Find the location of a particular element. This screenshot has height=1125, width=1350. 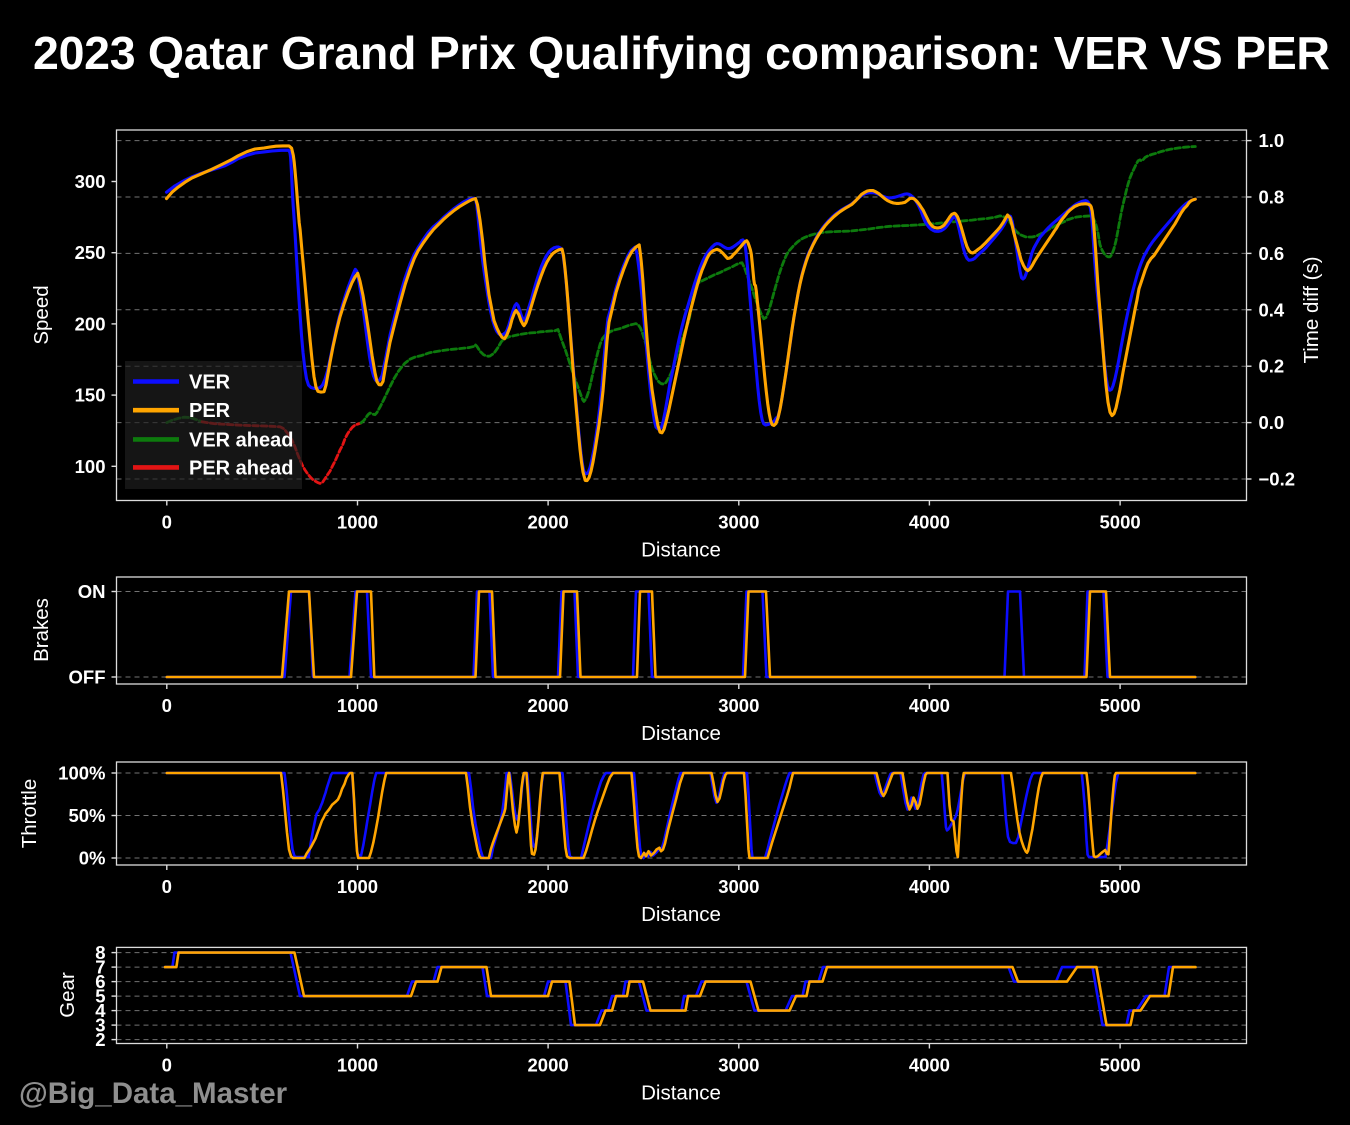

svg-text: Time diff (s) is located at coordinates (1311, 309).